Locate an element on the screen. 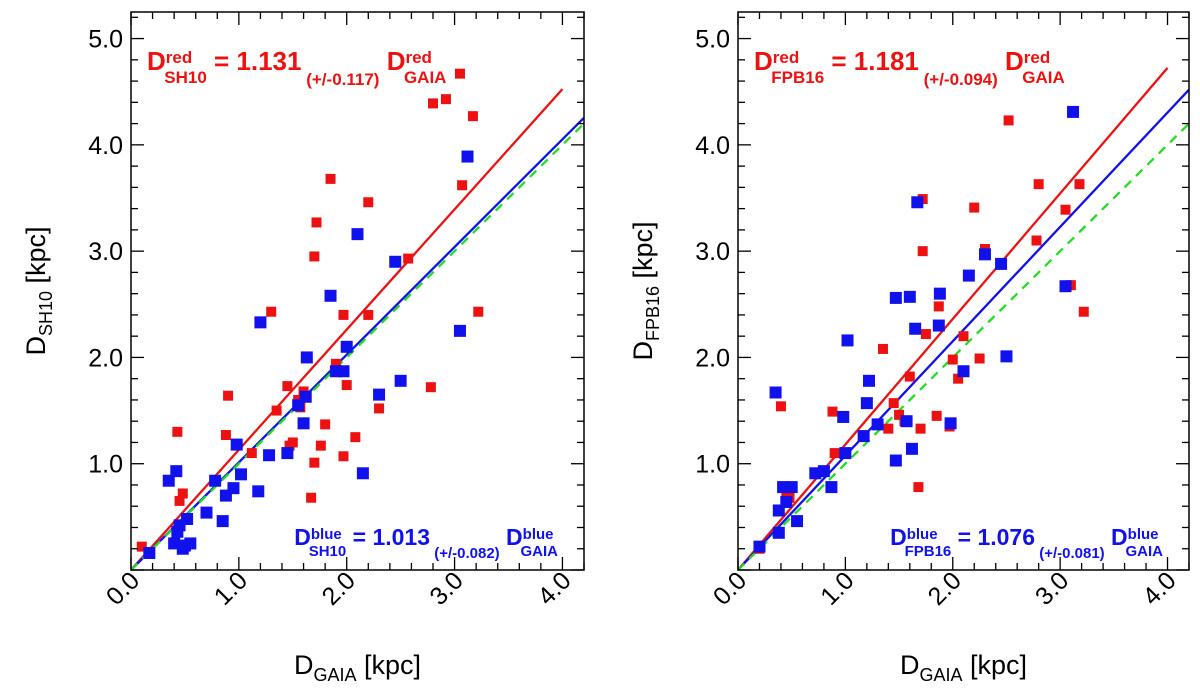 The width and height of the screenshot is (1200, 696). y-axis-title-sub: SH10 is located at coordinates (46, 313).